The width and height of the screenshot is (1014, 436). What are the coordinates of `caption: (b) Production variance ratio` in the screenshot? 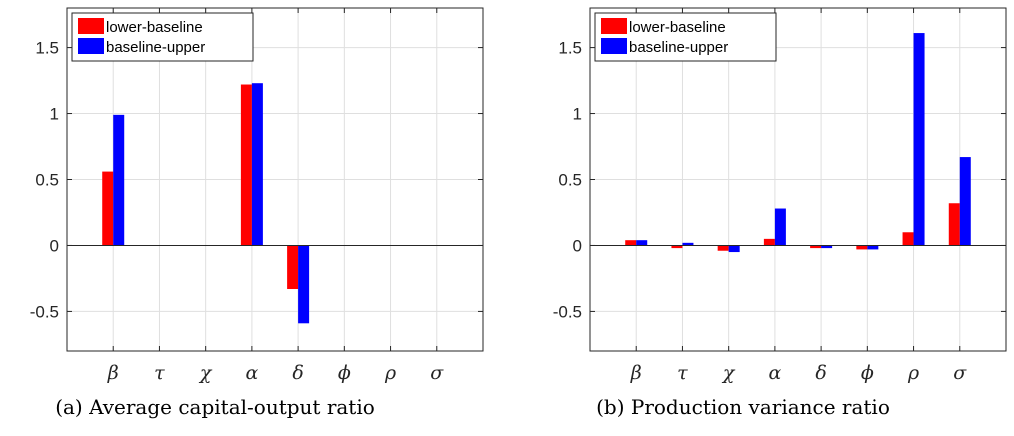 It's located at (743, 407).